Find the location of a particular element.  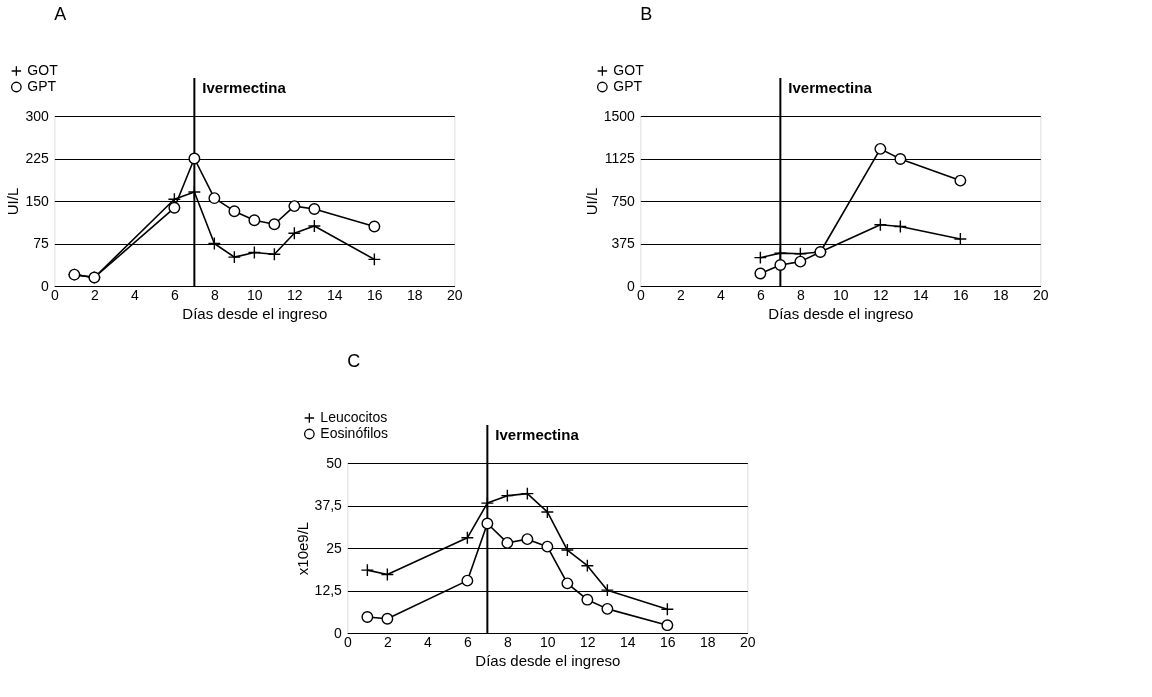

y-tick-label: 300 is located at coordinates (37, 115).